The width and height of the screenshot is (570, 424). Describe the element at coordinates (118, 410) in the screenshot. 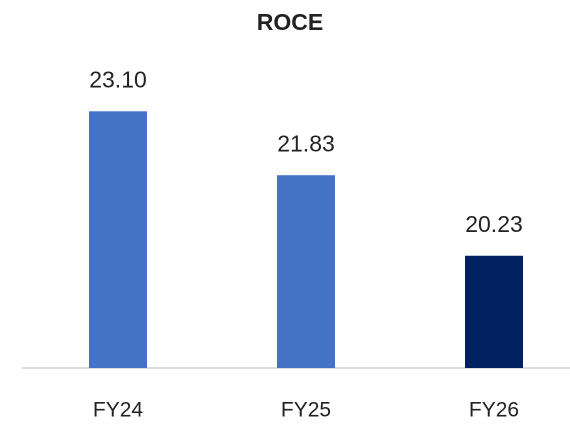

I see `x-tick-label: FY24` at that location.